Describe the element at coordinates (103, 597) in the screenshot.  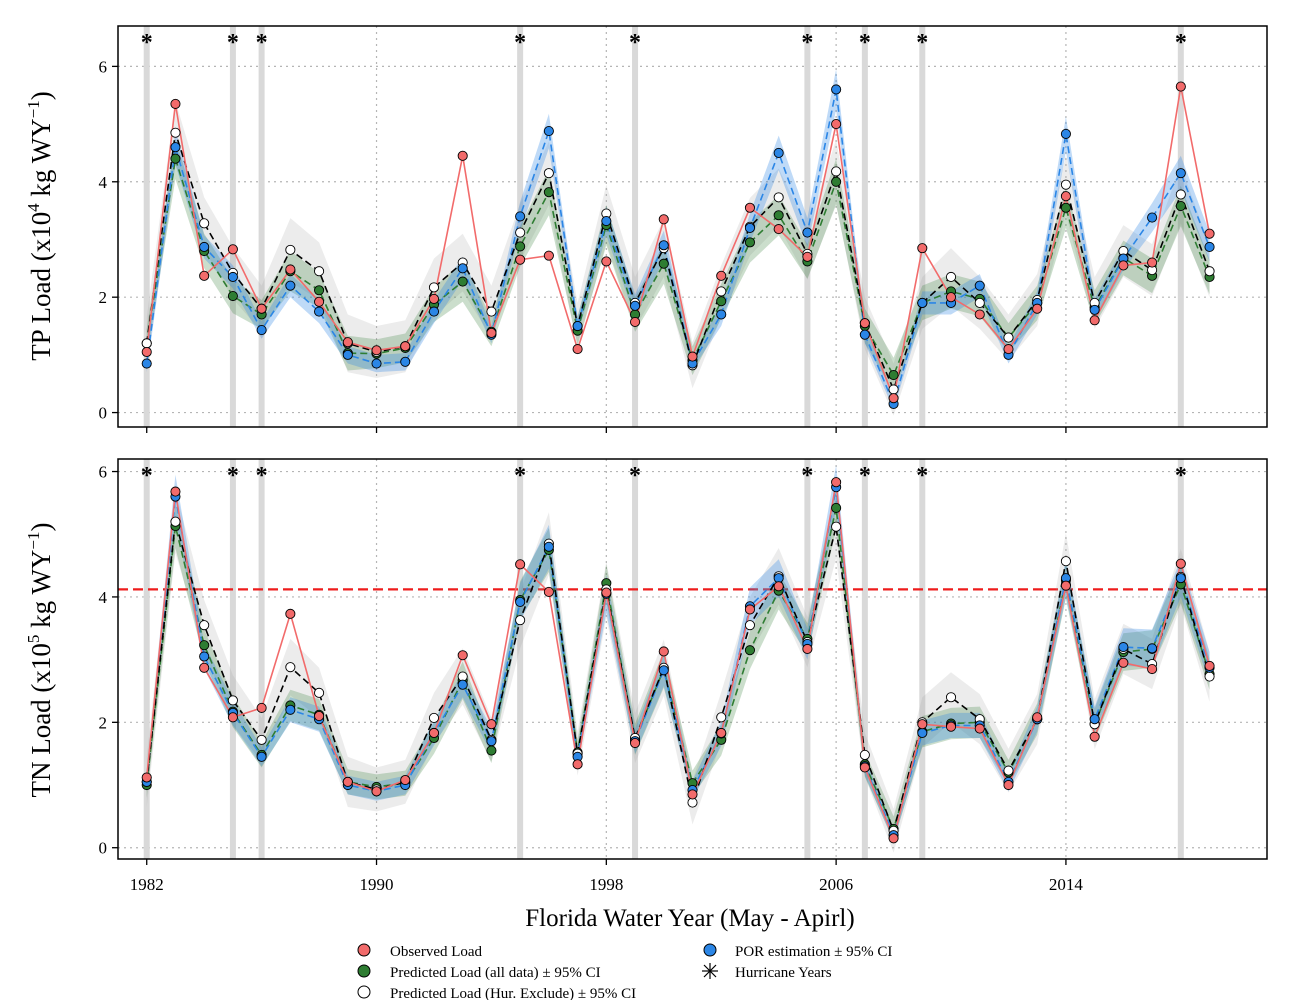
I see `y-tick-label: 4` at that location.